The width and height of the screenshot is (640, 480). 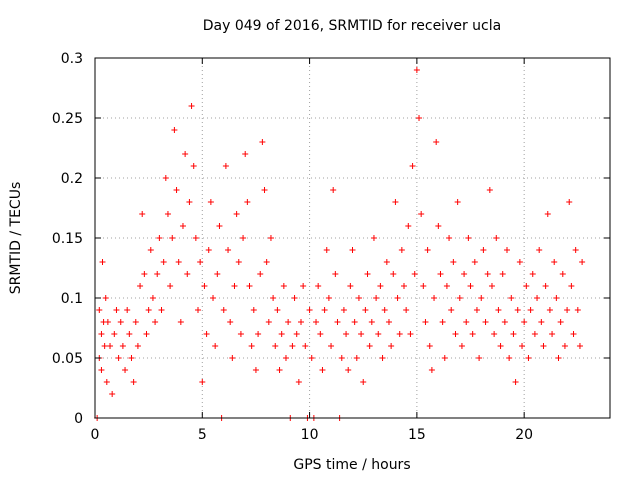 I want to click on y-tick-label: 0.25, so click(x=67, y=119).